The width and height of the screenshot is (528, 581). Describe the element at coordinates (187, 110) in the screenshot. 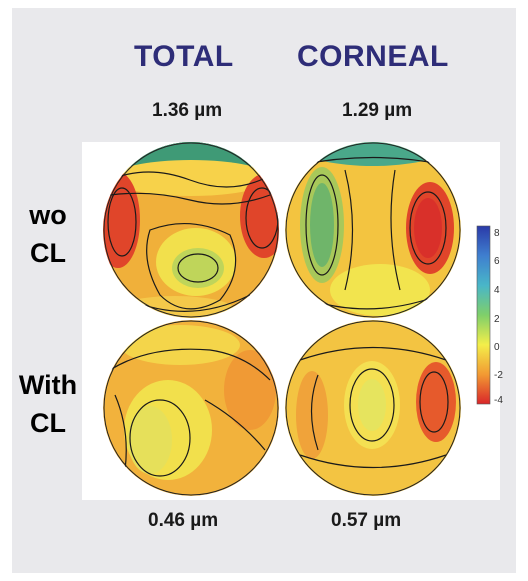

I see `rms-total-without-cl: 1.36 µm` at that location.